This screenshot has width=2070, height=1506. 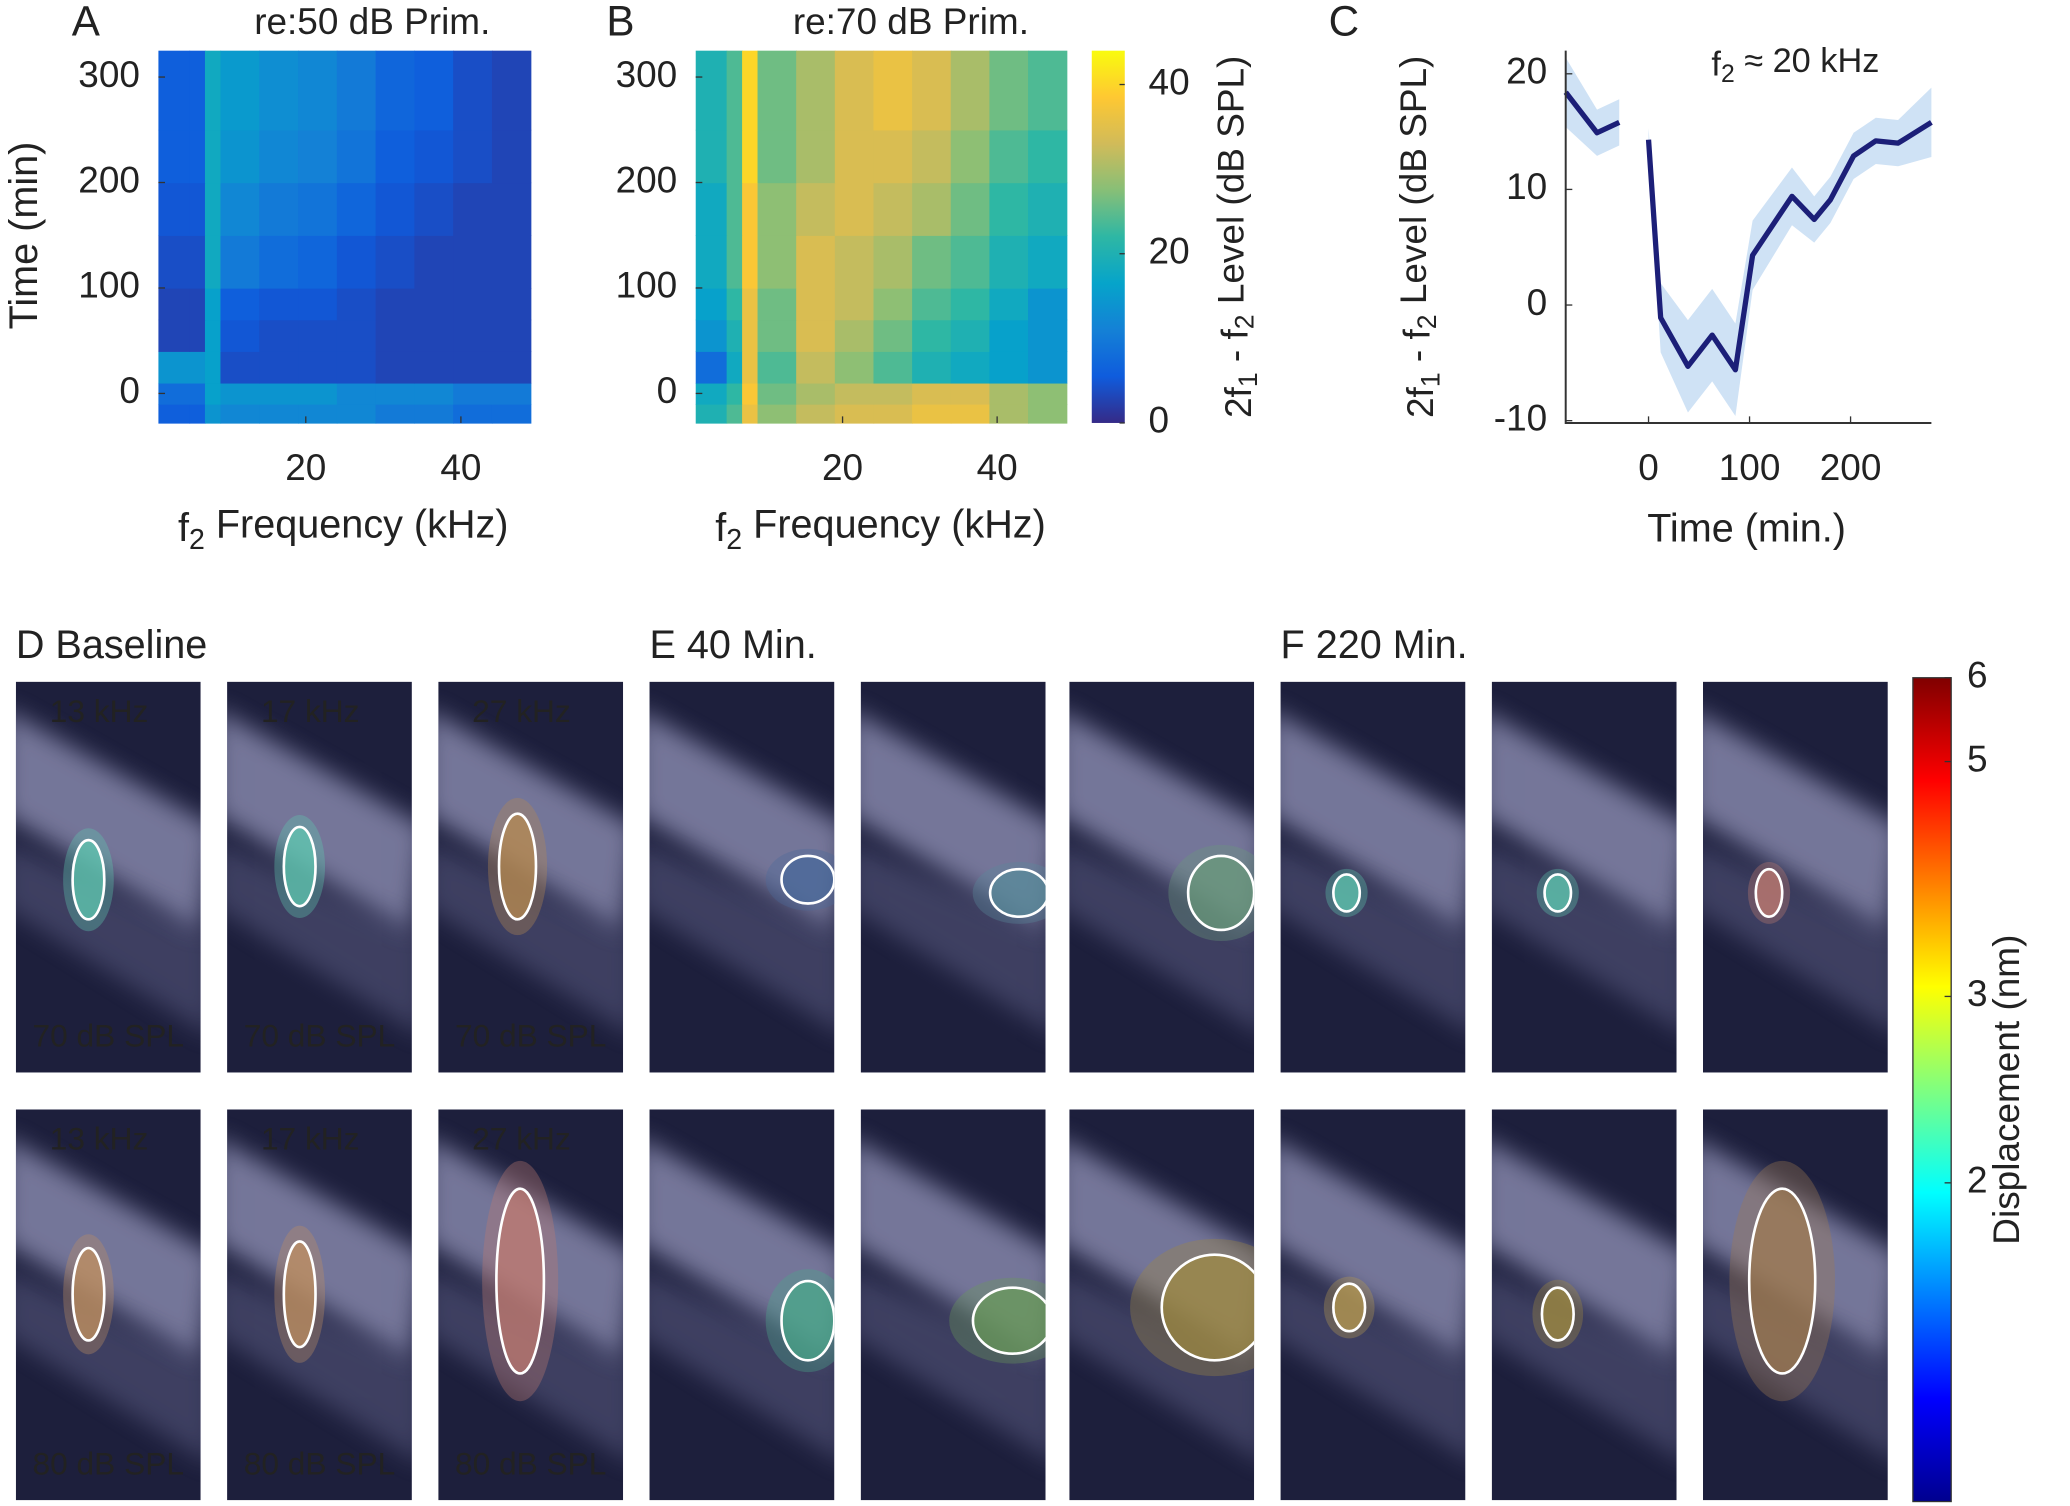 What do you see at coordinates (1750, 467) in the screenshot?
I see `x-tick-label: 100` at bounding box center [1750, 467].